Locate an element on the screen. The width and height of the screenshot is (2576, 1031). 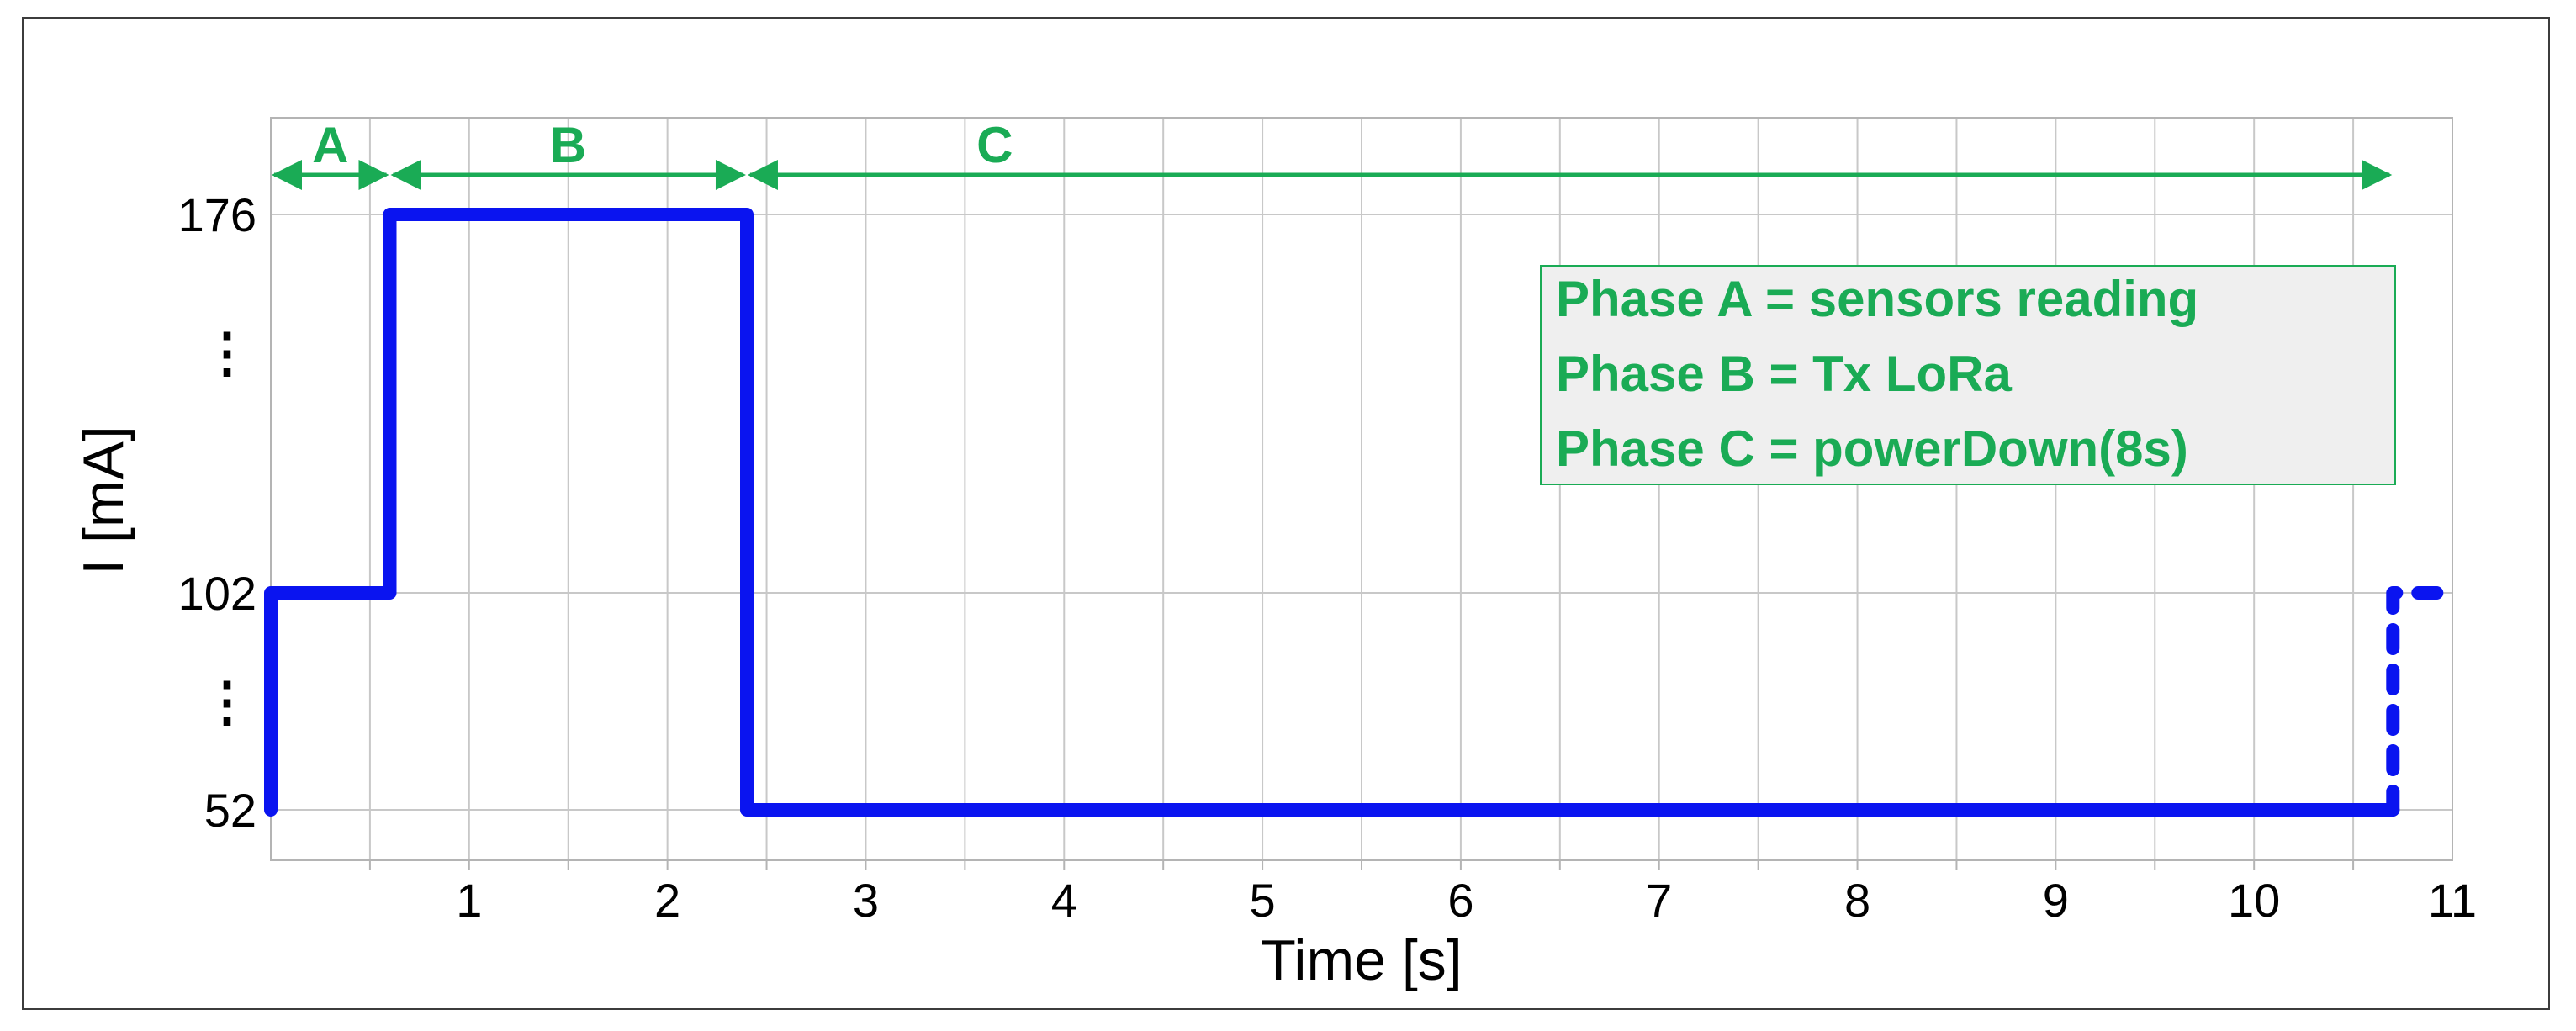
y-axis-title: I [mA] is located at coordinates (103, 501).